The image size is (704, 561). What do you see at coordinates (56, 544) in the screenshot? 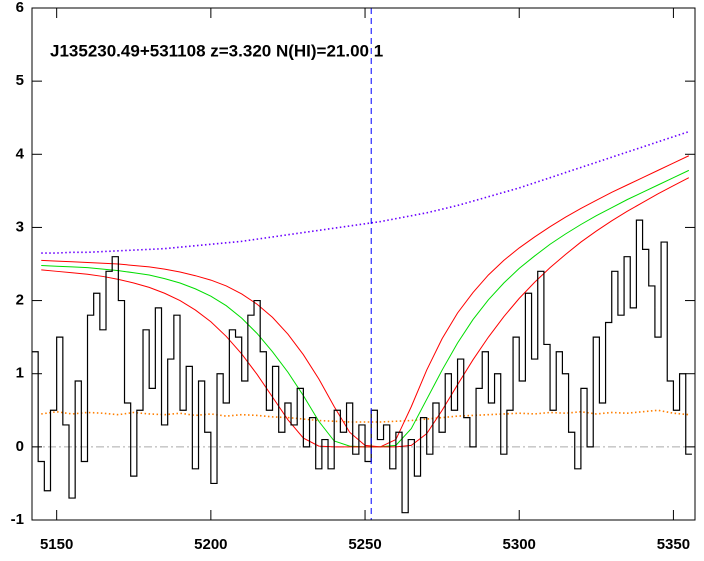
I see `x-tick-label: 5150` at bounding box center [56, 544].